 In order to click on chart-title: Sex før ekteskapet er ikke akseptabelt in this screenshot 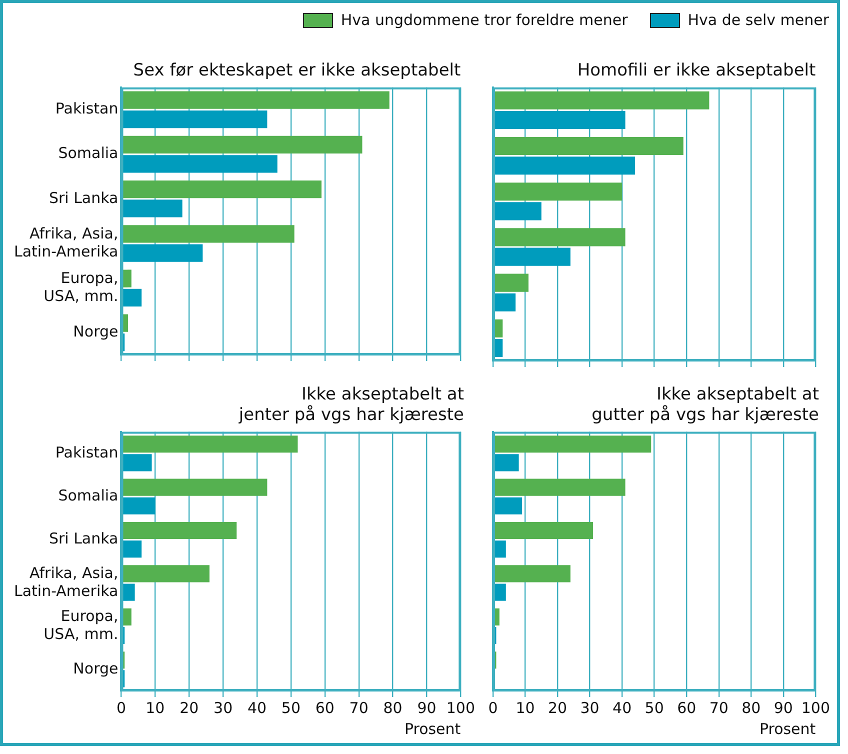, I will do `click(297, 70)`.